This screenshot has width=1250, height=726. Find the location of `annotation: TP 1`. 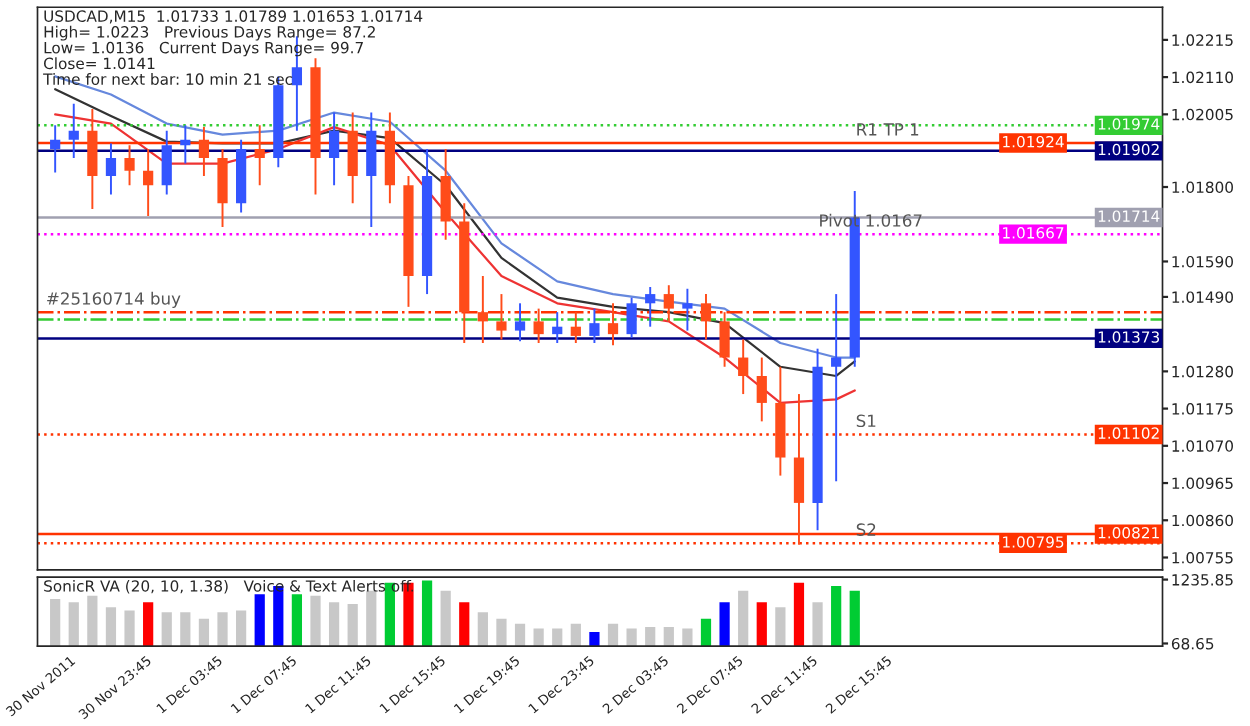

annotation: TP 1 is located at coordinates (901, 129).